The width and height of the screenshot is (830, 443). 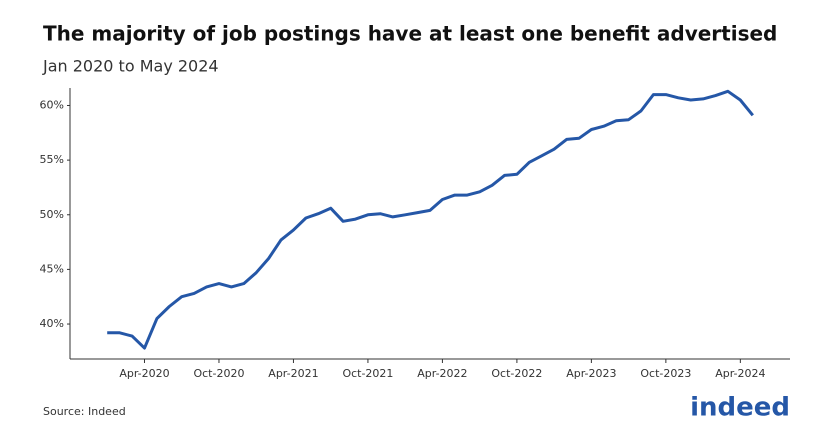 What do you see at coordinates (218, 373) in the screenshot?
I see `x-tick-label: Oct-2020` at bounding box center [218, 373].